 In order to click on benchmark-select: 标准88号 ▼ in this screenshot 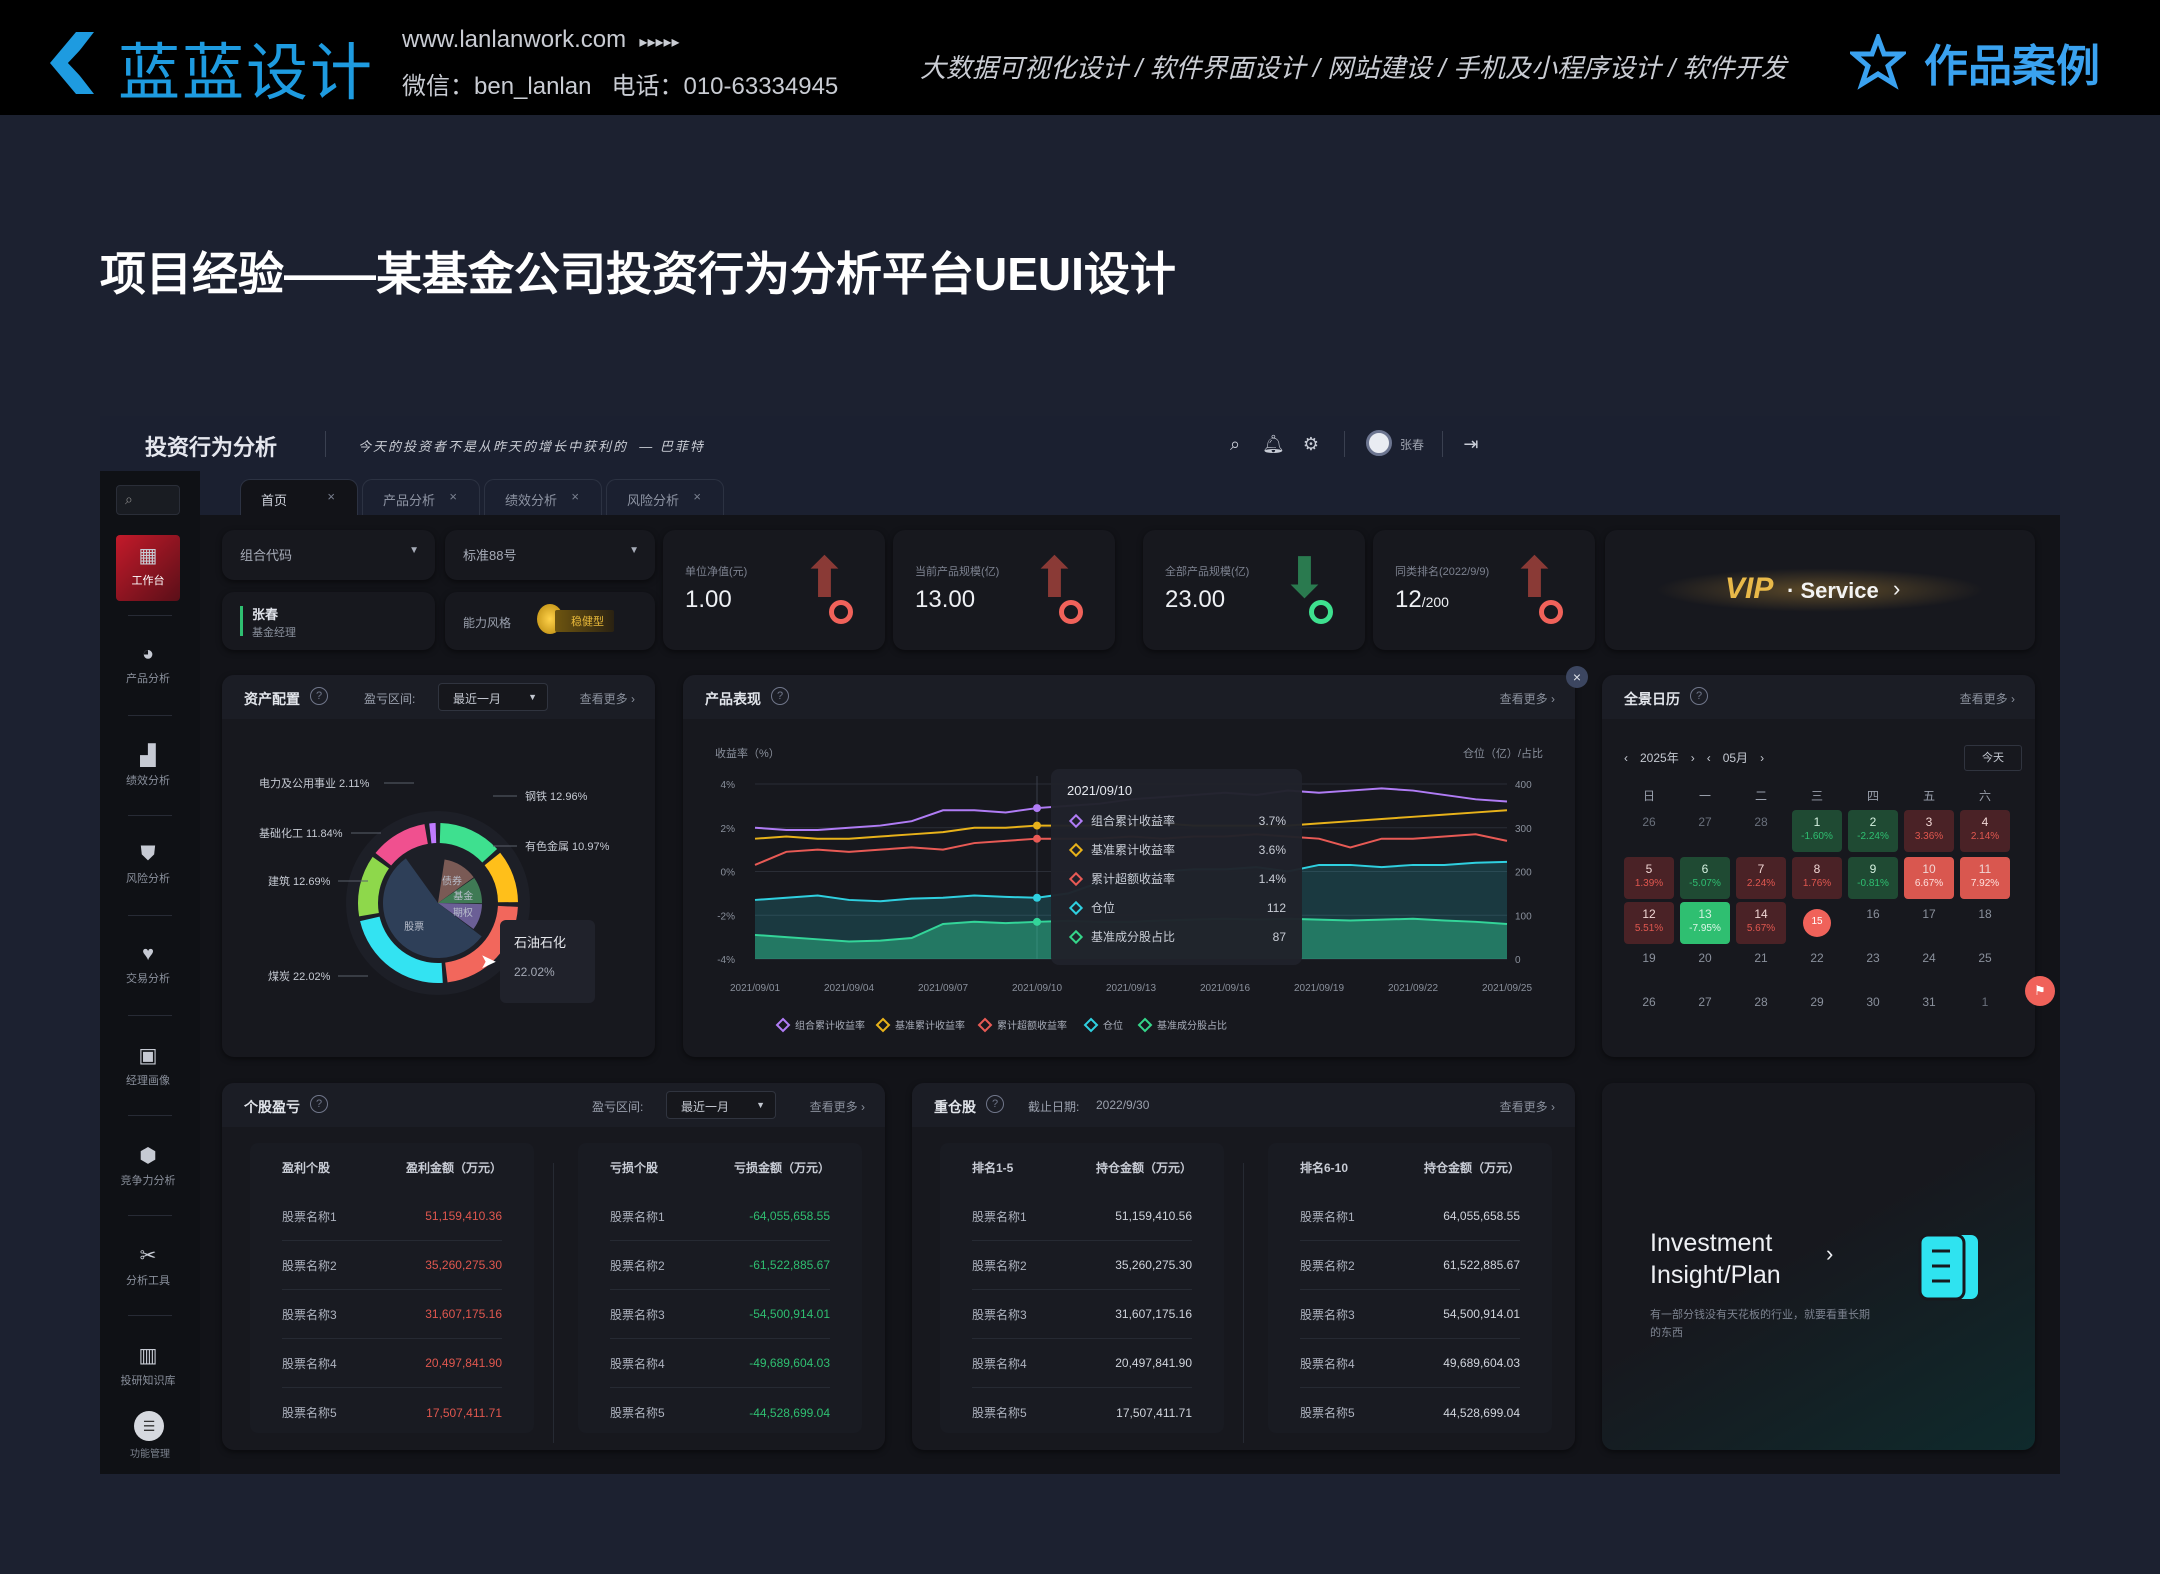, I will do `click(550, 555)`.